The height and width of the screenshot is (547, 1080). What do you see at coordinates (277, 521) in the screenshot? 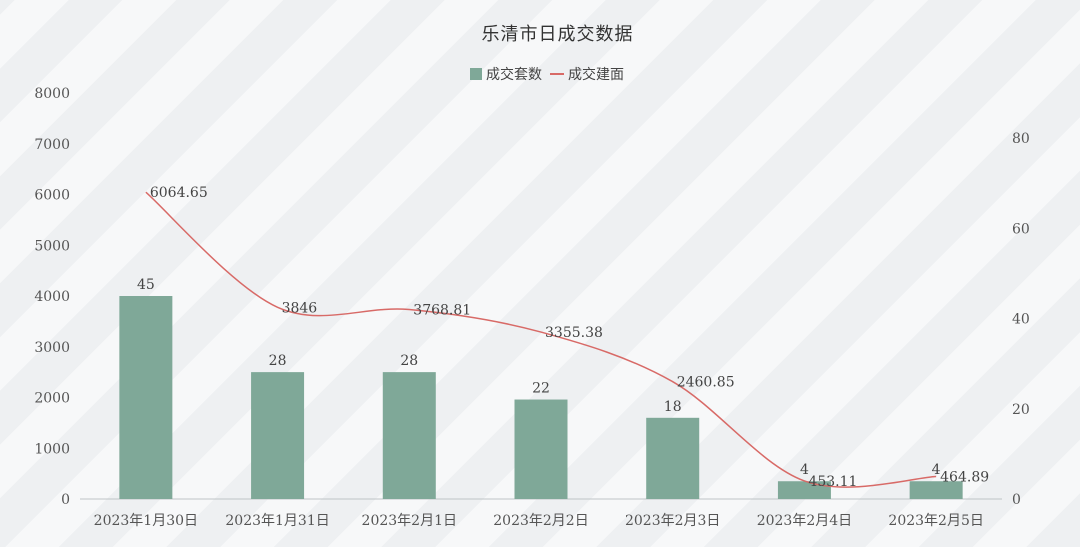
I see `x-axis-tick-label: 2023年1月31日` at bounding box center [277, 521].